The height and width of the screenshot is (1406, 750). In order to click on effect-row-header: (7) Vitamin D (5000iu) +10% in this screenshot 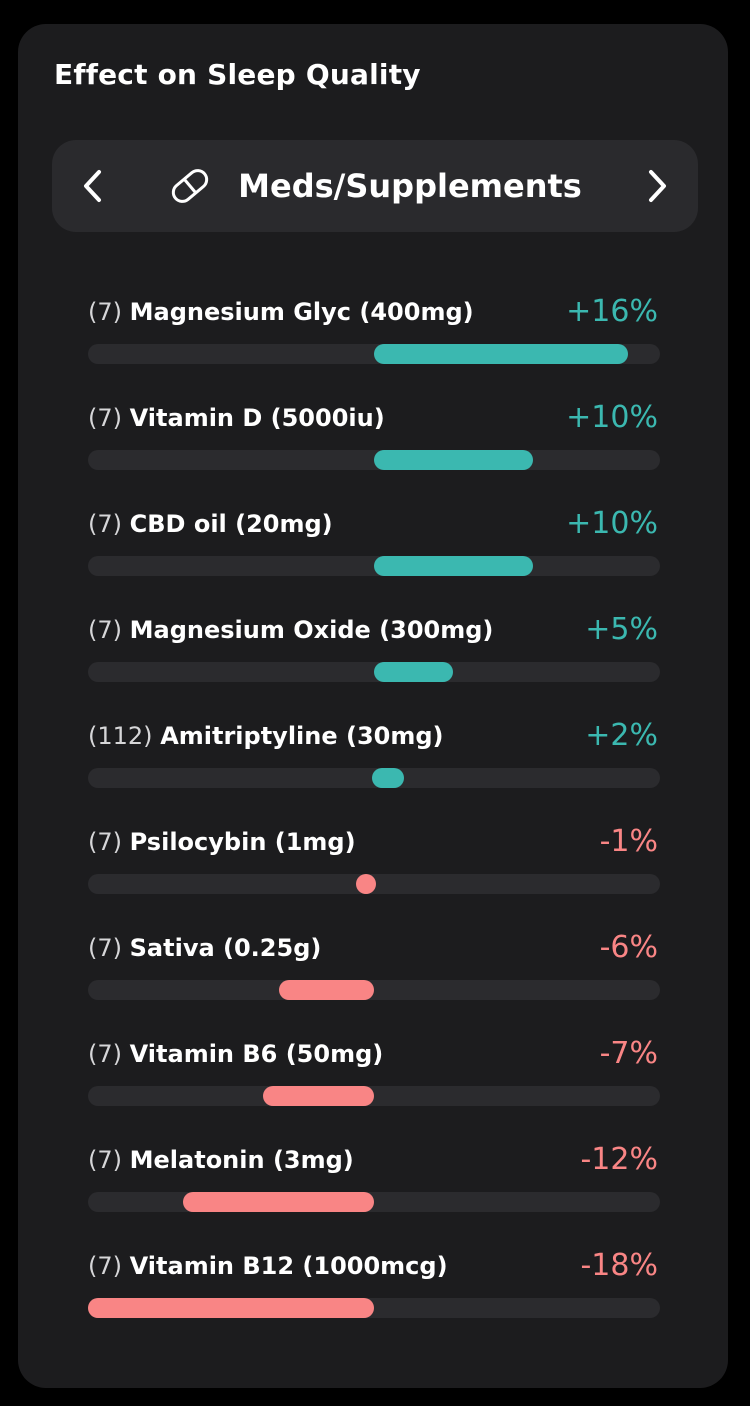, I will do `click(374, 420)`.